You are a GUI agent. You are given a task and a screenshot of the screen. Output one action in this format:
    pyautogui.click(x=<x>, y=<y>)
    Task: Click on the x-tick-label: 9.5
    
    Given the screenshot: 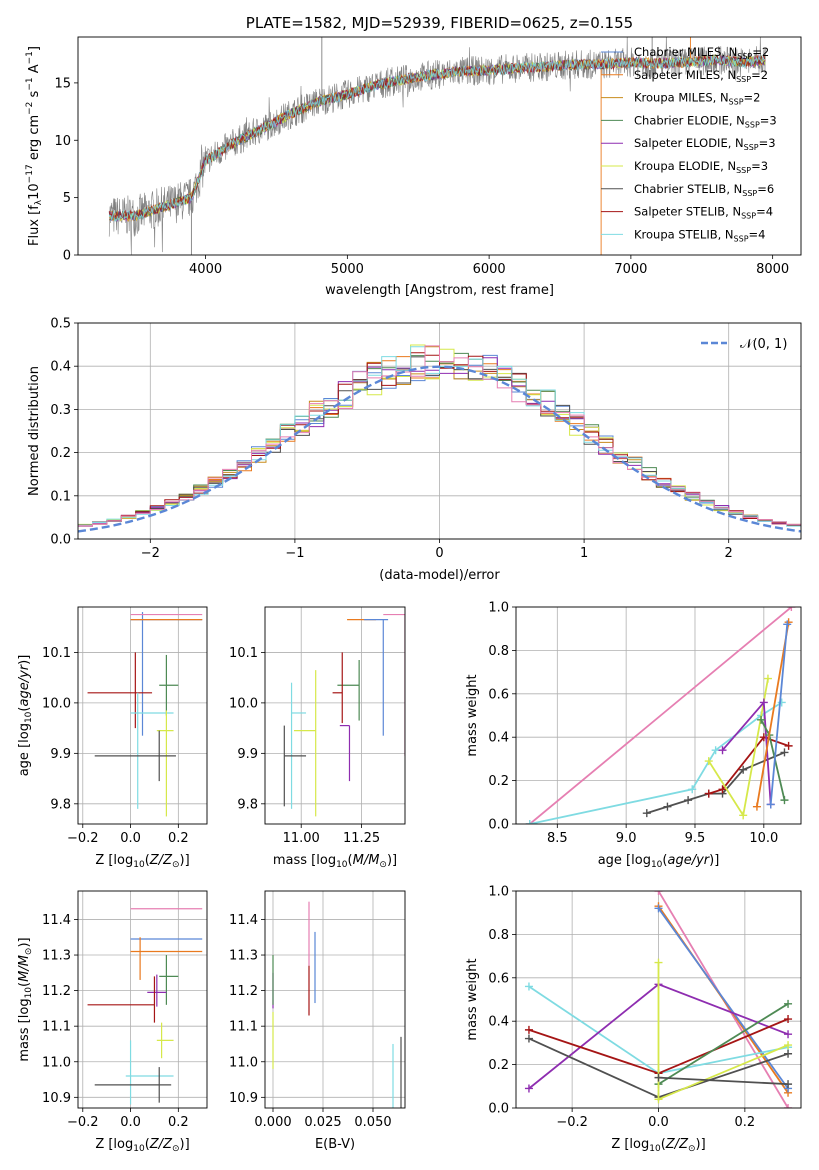 What is the action you would take?
    pyautogui.click(x=695, y=838)
    